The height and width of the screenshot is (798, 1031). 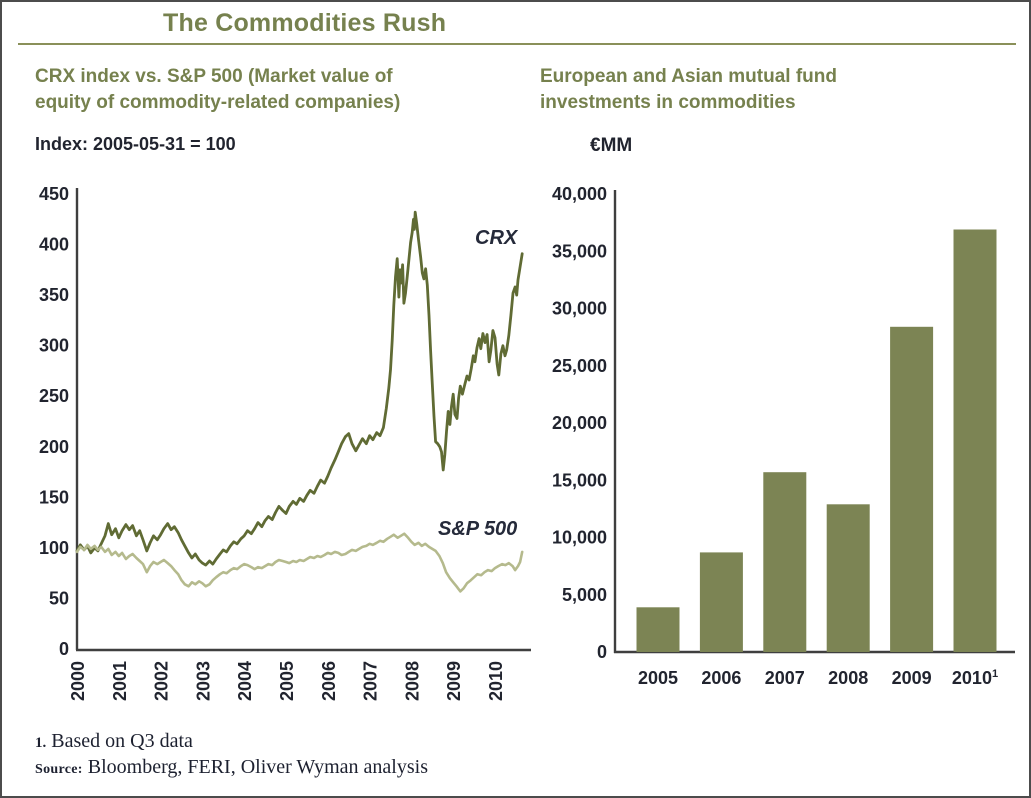 What do you see at coordinates (785, 678) in the screenshot?
I see `bar-chart-x-tick-label: 2007` at bounding box center [785, 678].